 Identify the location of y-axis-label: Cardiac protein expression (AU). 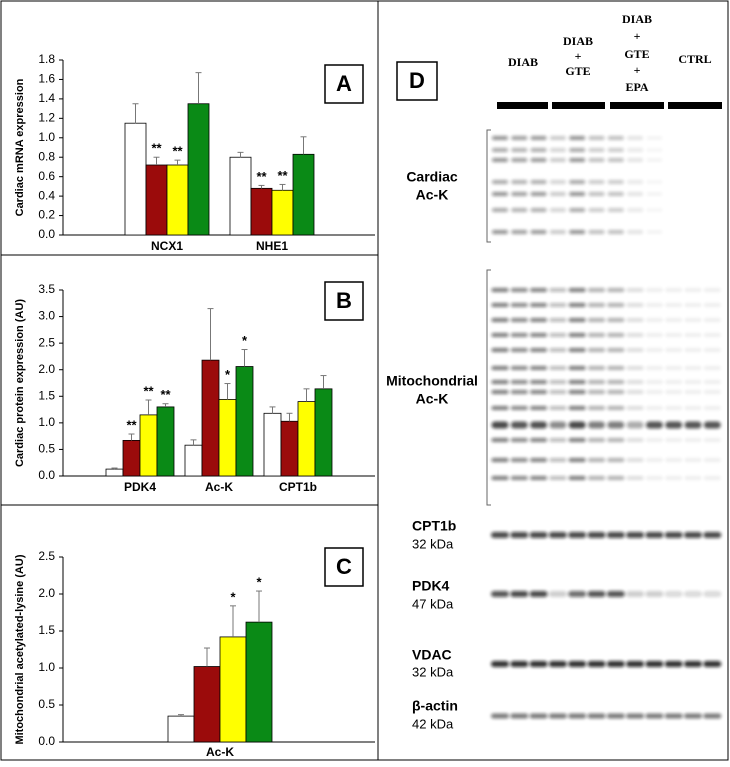
(20, 383).